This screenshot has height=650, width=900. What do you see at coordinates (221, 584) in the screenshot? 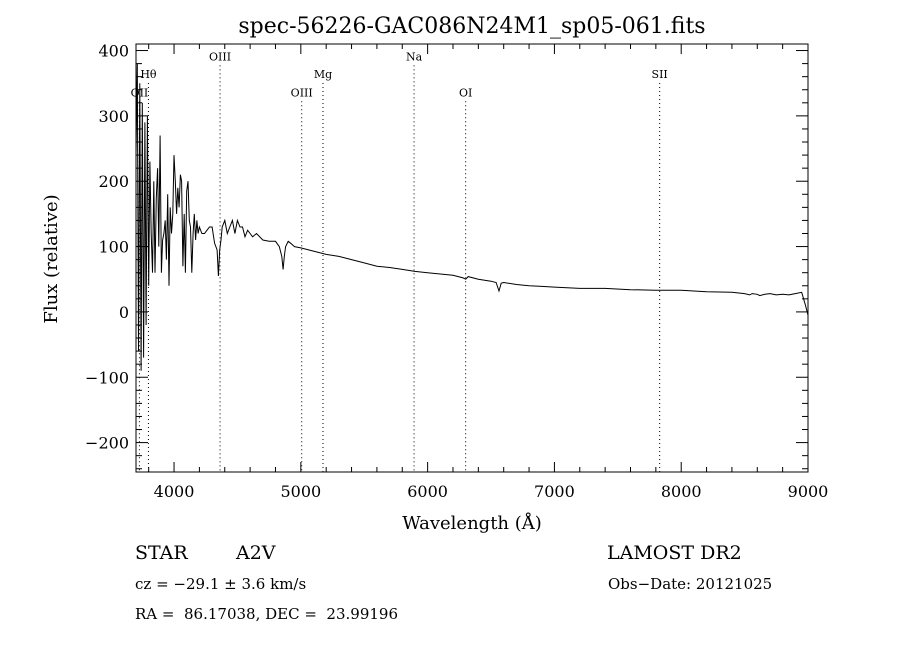
I see `redshift-readout: cz = −29.1 ± 3.6 km/s` at bounding box center [221, 584].